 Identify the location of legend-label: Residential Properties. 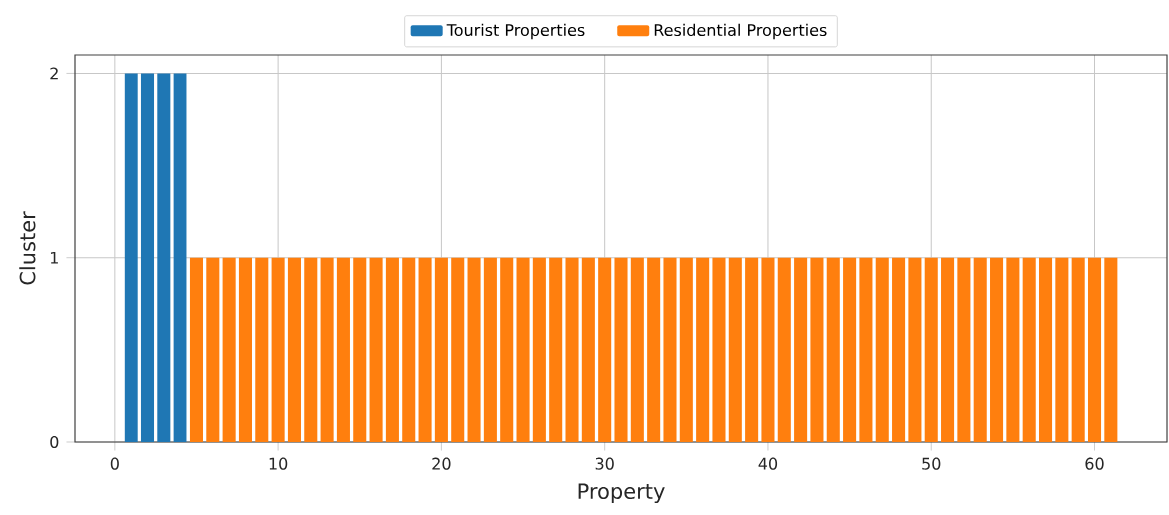
(740, 31).